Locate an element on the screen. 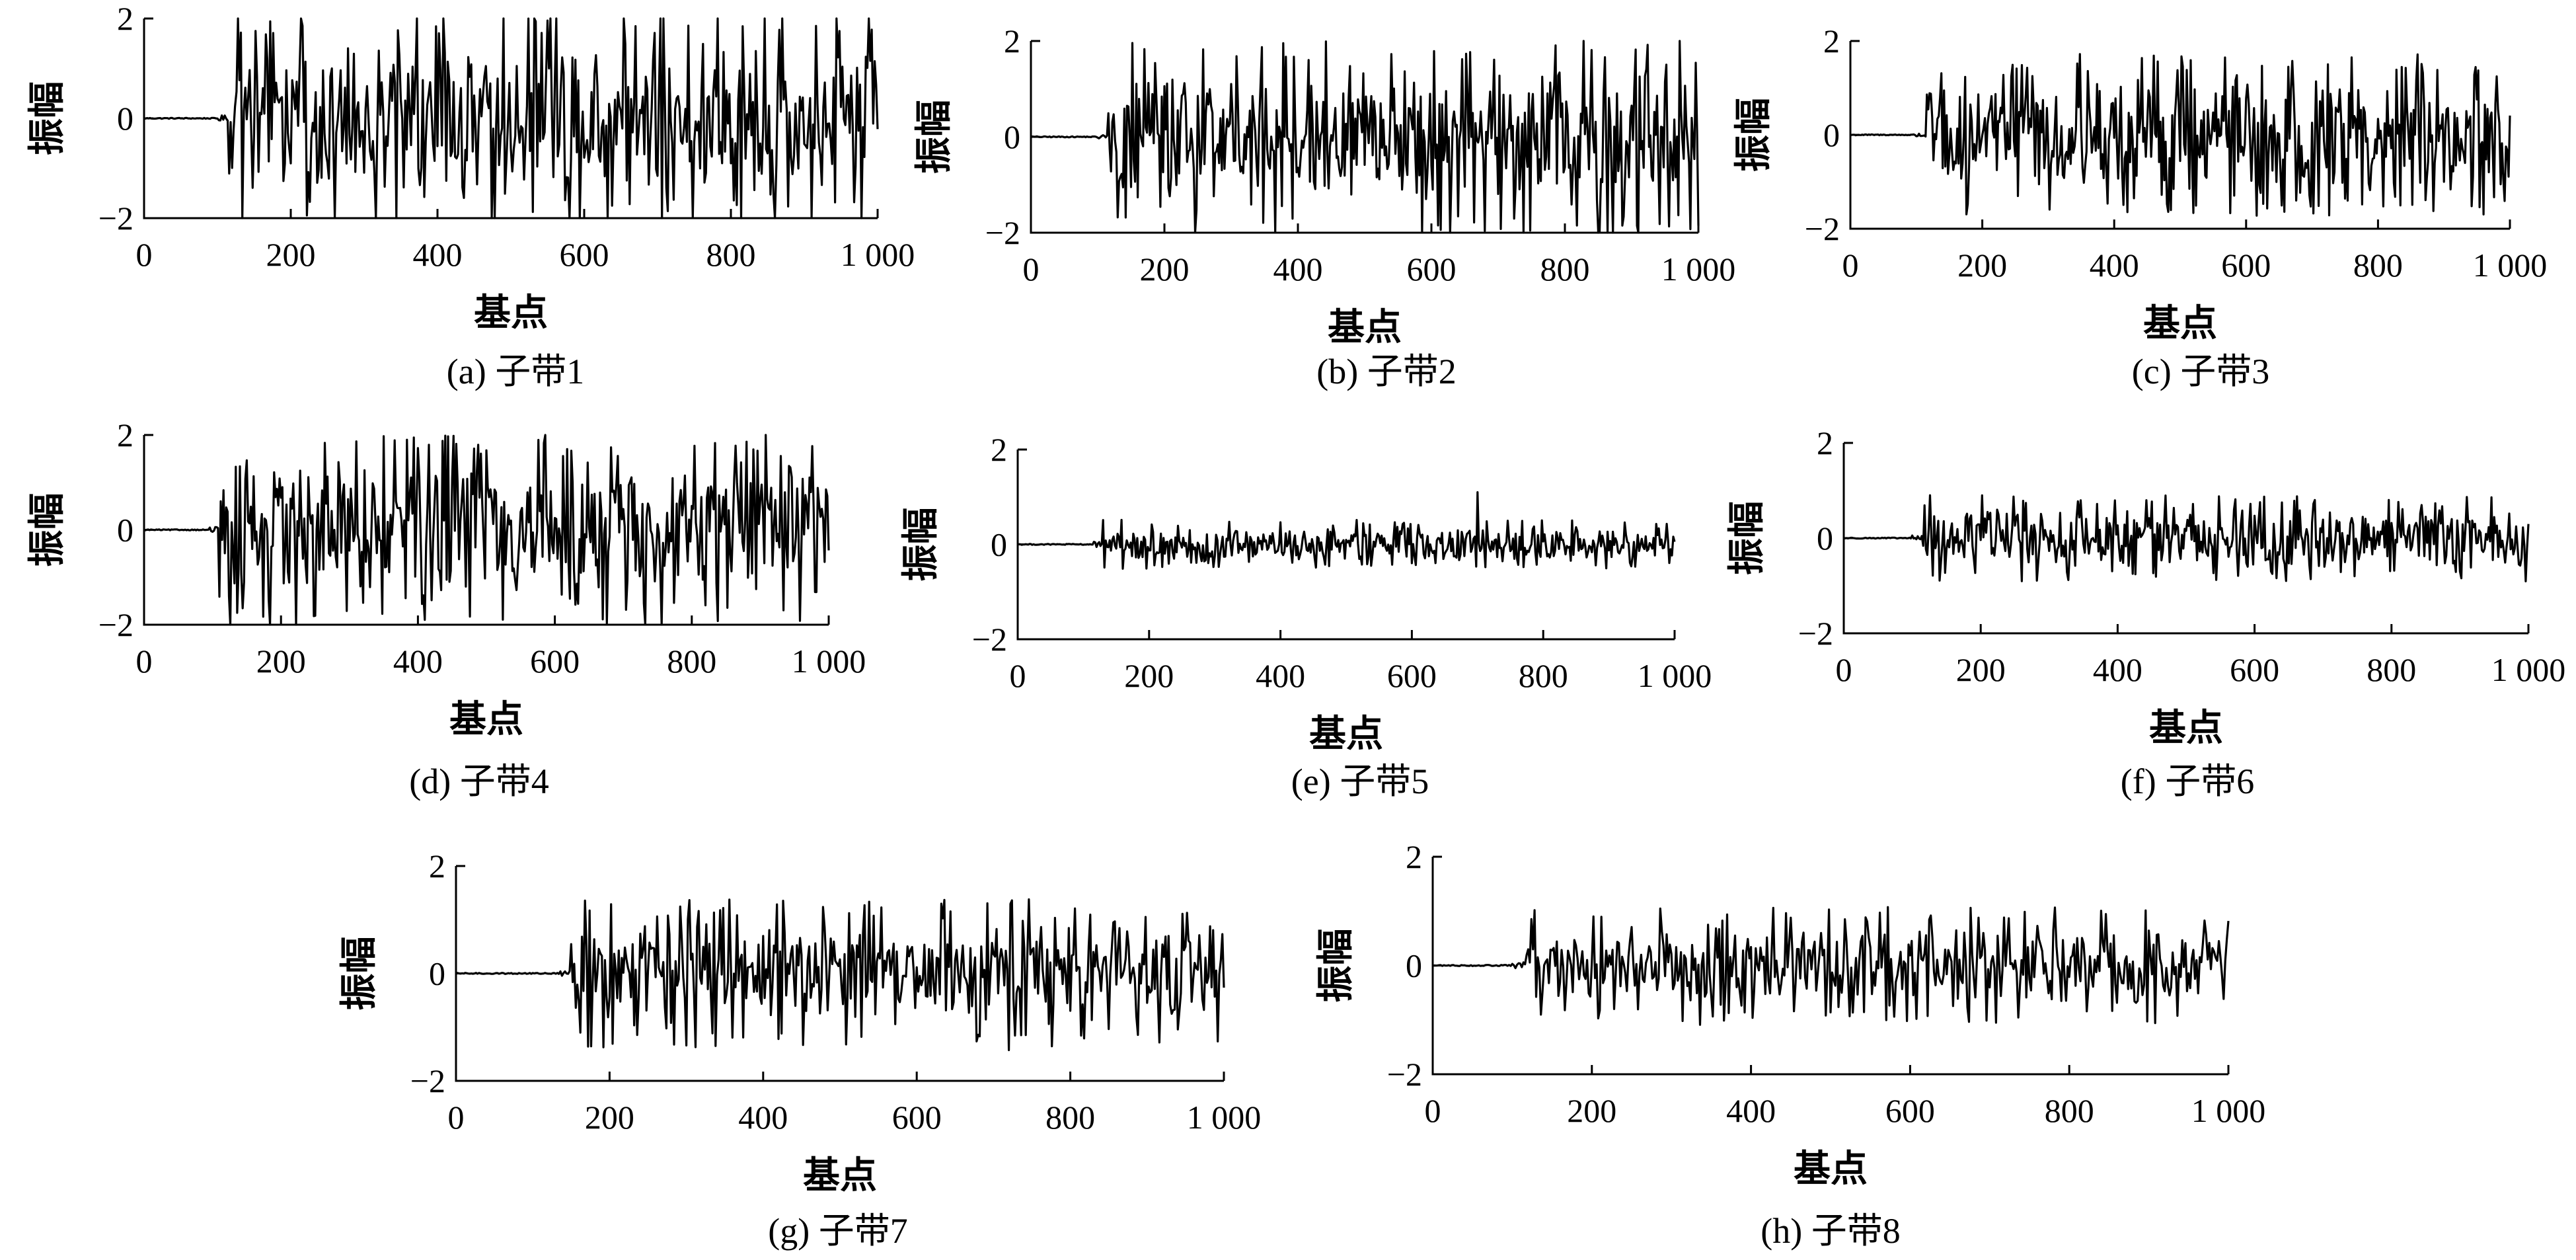  subplot-caption: (e) 子带5 is located at coordinates (1360, 781).